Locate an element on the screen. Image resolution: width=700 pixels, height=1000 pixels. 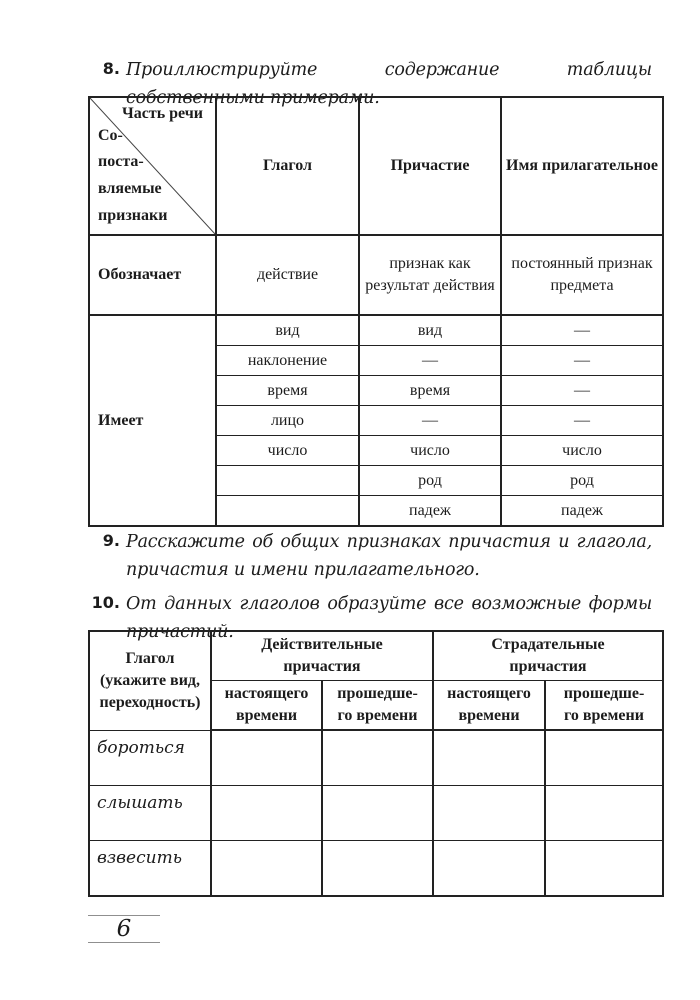
verb-cell: бороться is located at coordinates (150, 757).